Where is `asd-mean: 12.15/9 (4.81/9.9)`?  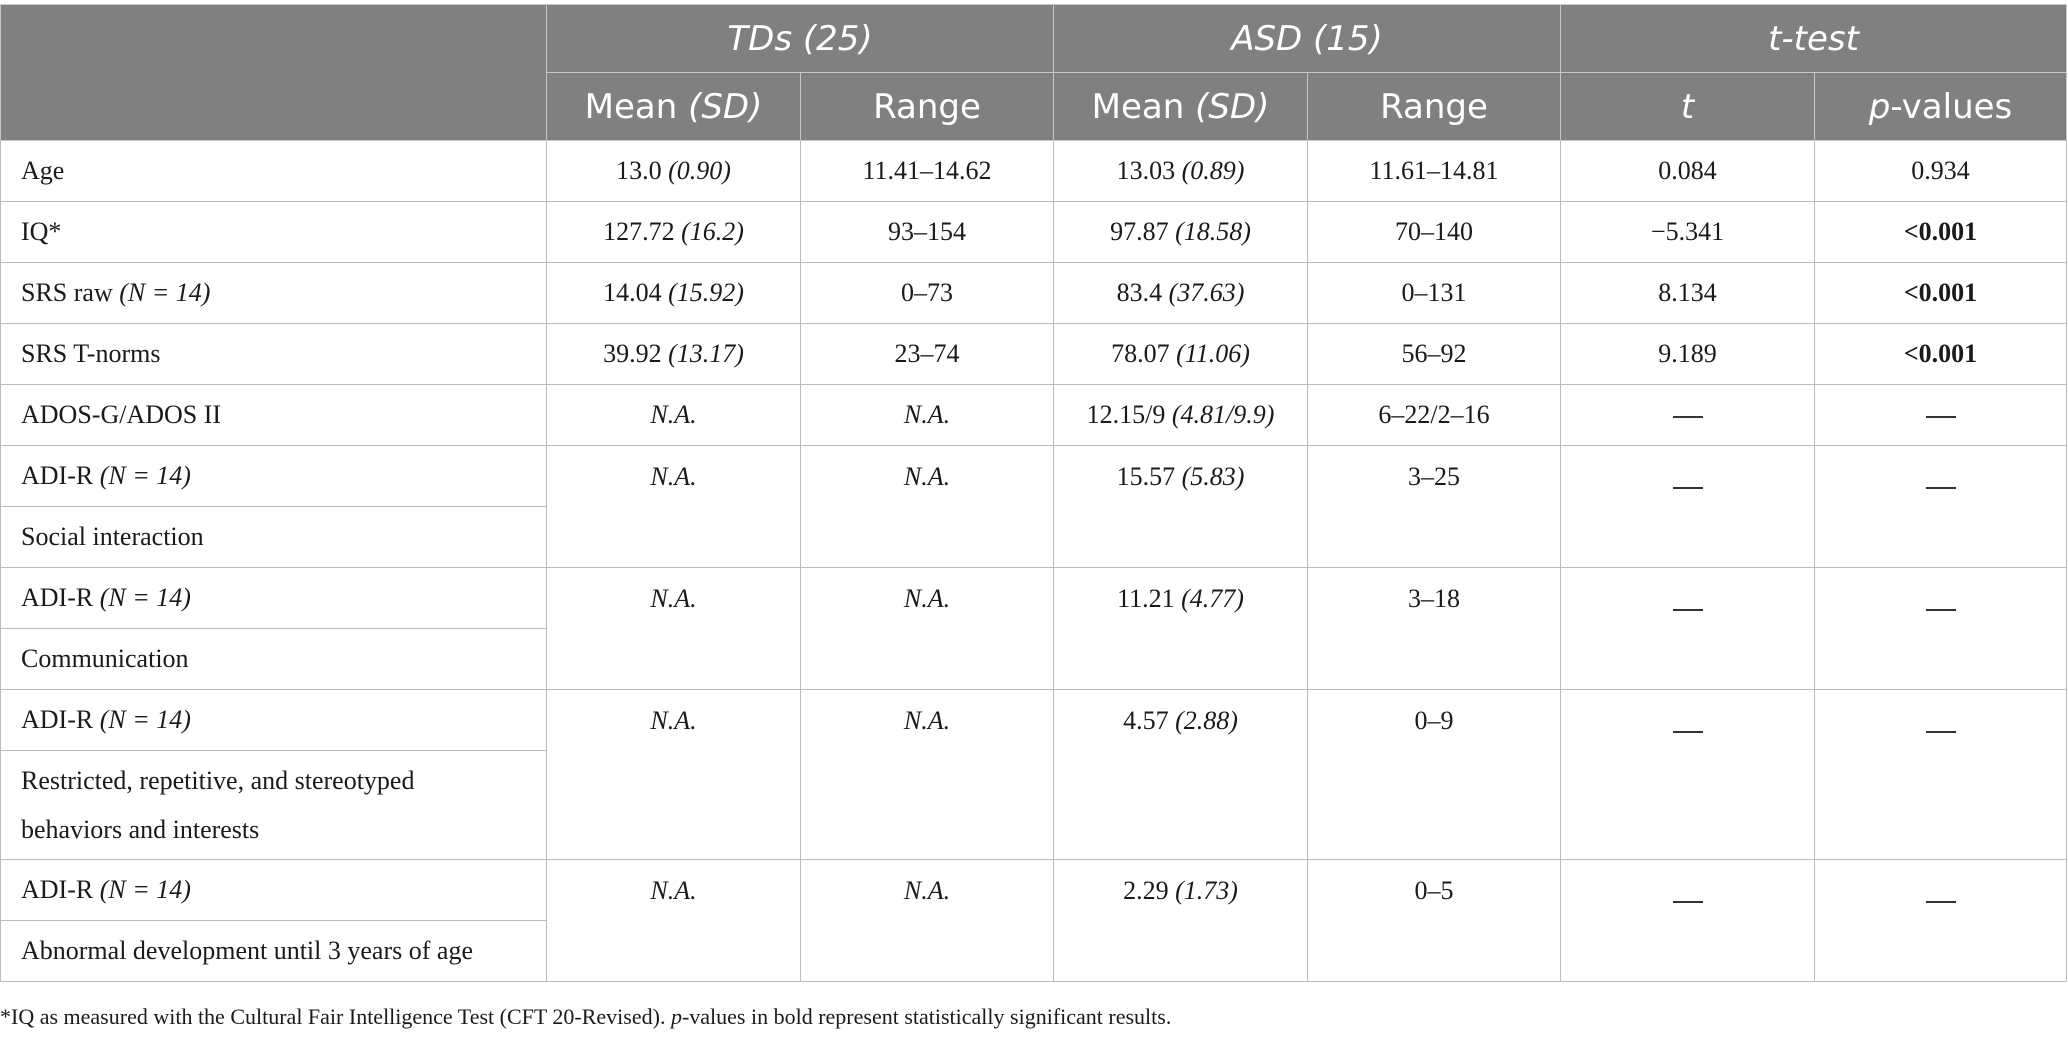 asd-mean: 12.15/9 (4.81/9.9) is located at coordinates (1181, 415).